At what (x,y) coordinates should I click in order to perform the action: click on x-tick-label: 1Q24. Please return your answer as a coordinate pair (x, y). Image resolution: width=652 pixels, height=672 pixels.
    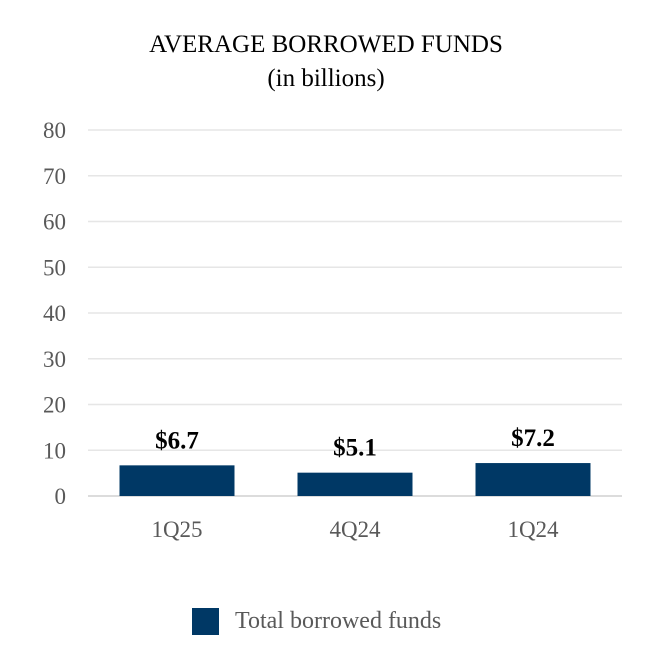
    Looking at the image, I should click on (533, 529).